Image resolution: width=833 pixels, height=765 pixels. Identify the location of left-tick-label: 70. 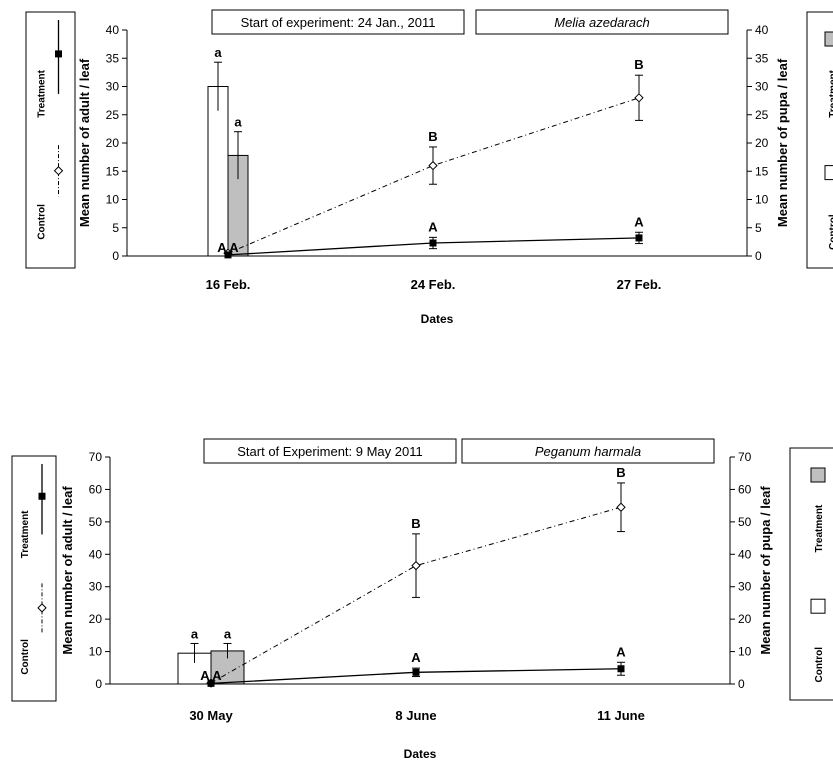
(96, 457).